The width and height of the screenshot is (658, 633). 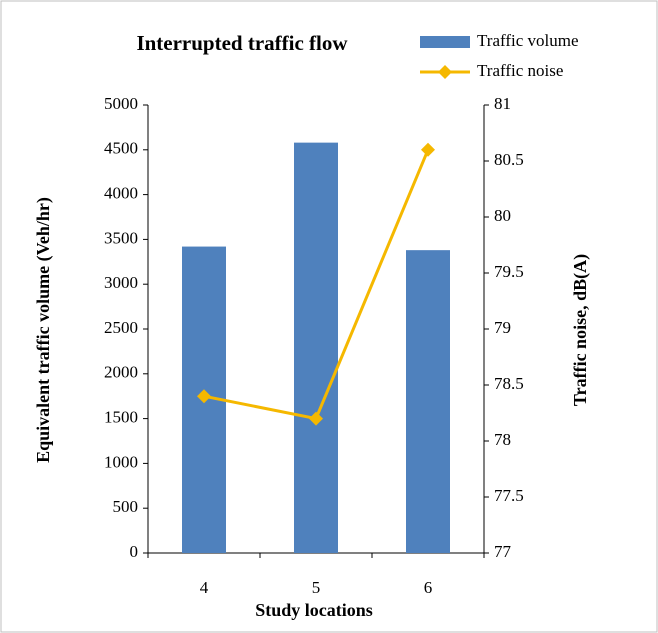 I want to click on y2-tick-label: 78.5, so click(x=509, y=383).